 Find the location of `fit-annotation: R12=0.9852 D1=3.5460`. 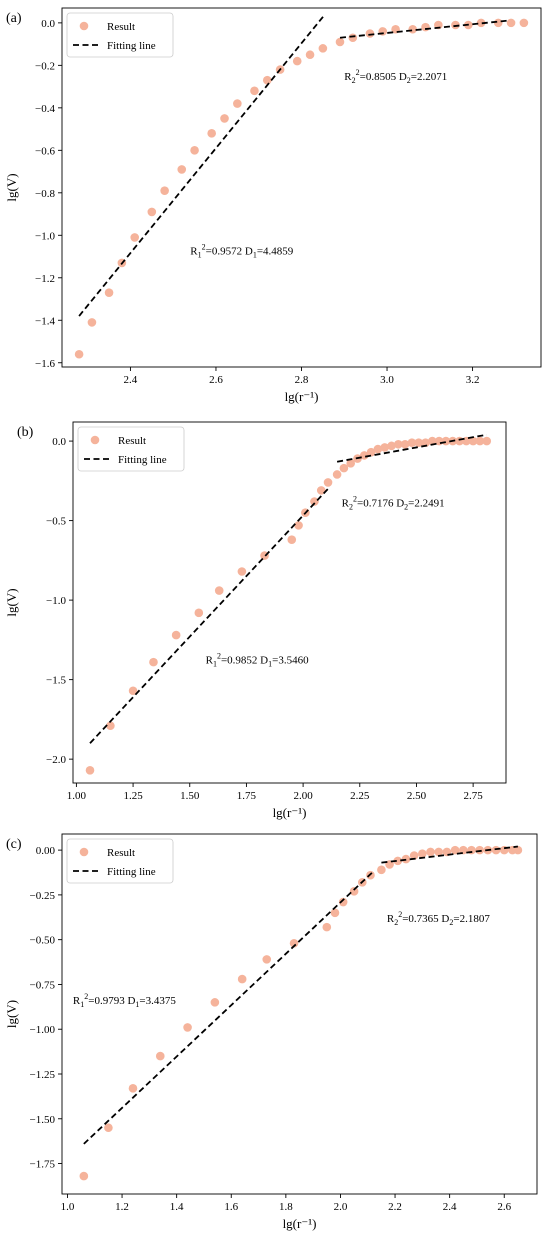

fit-annotation: R12=0.9852 D1=3.5460 is located at coordinates (257, 660).